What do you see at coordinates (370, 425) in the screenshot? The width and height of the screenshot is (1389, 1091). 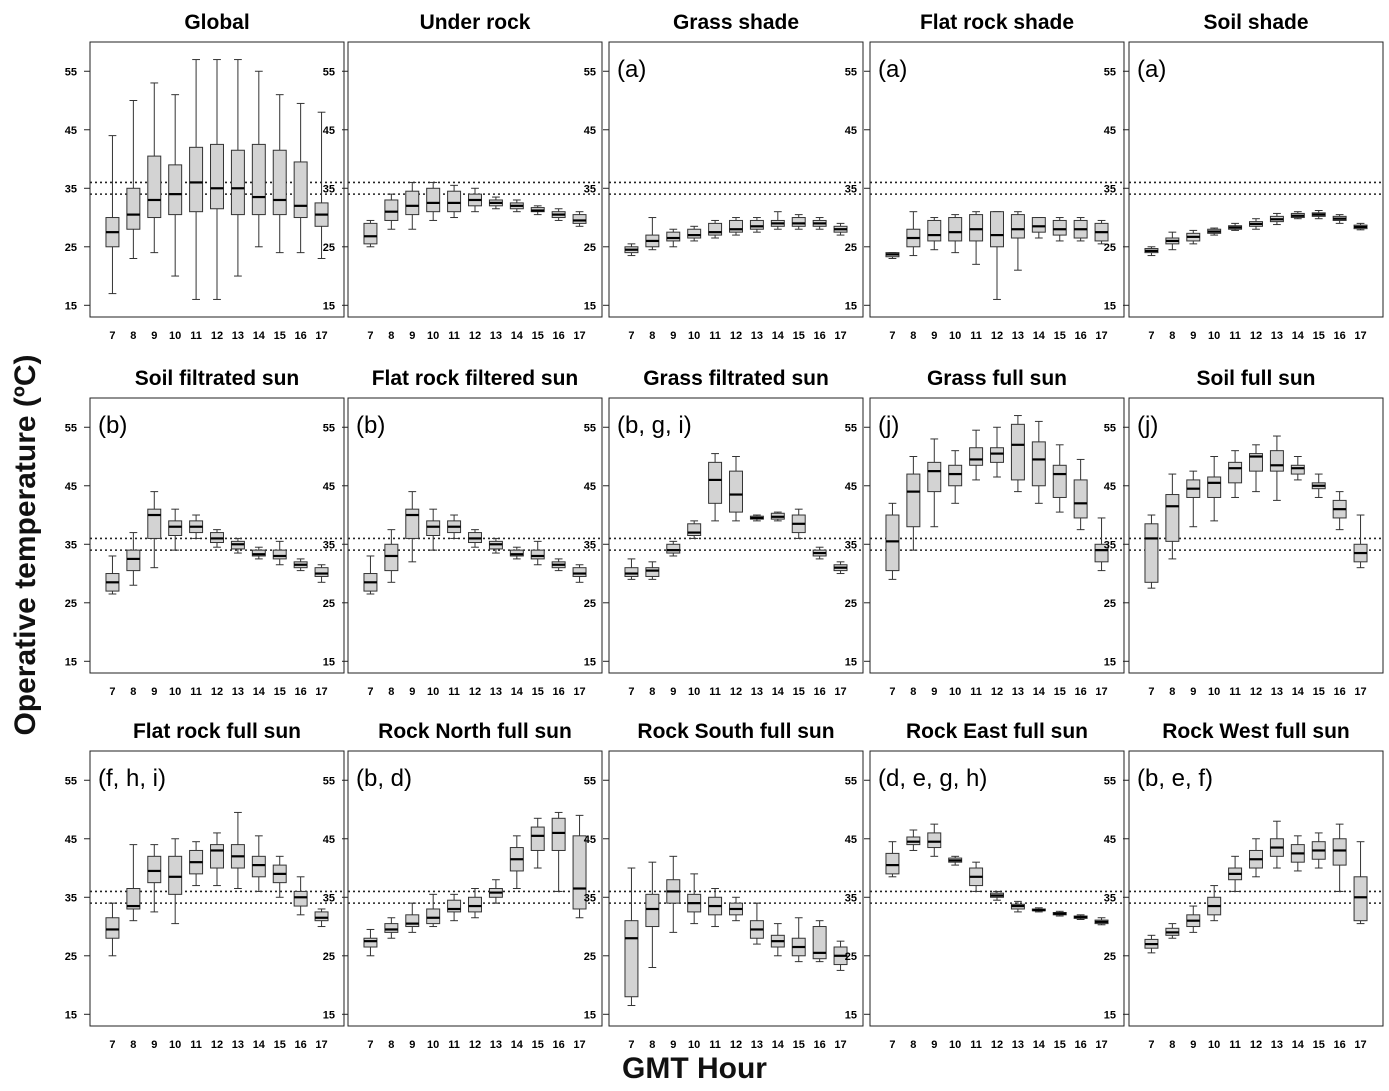 I see `panel-letters: (b)` at bounding box center [370, 425].